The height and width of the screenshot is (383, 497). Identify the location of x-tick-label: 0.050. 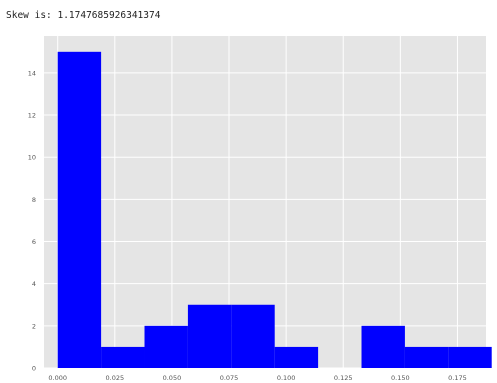
(172, 378).